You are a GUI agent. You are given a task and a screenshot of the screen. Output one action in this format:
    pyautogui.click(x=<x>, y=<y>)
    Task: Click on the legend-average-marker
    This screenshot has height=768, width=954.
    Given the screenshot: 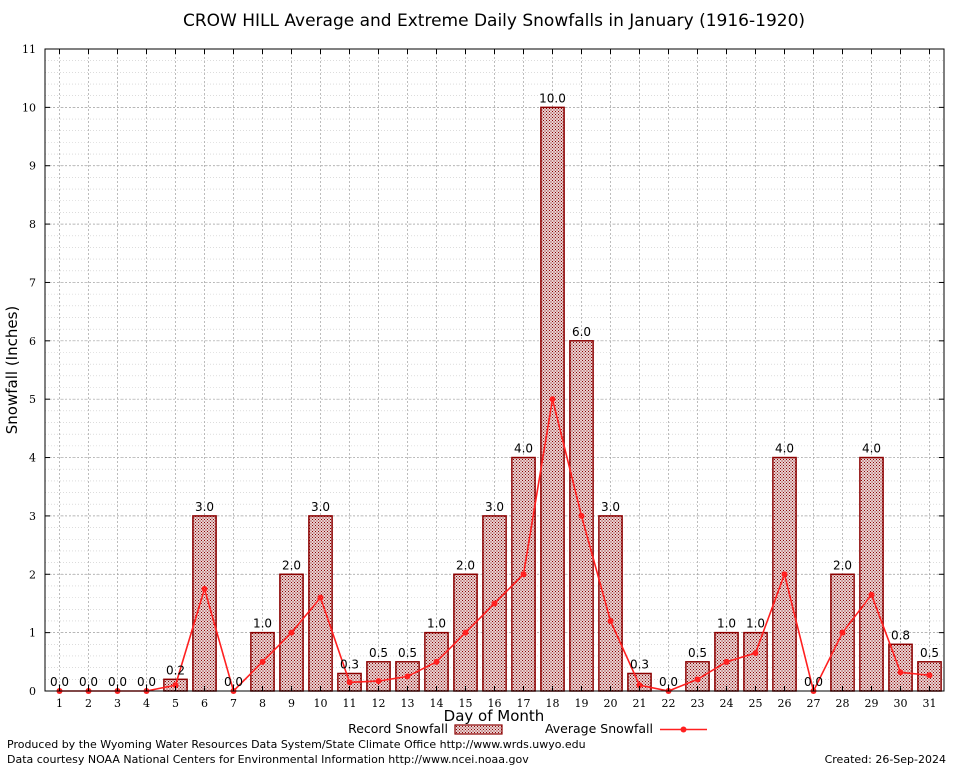 What is the action you would take?
    pyautogui.click(x=683, y=729)
    